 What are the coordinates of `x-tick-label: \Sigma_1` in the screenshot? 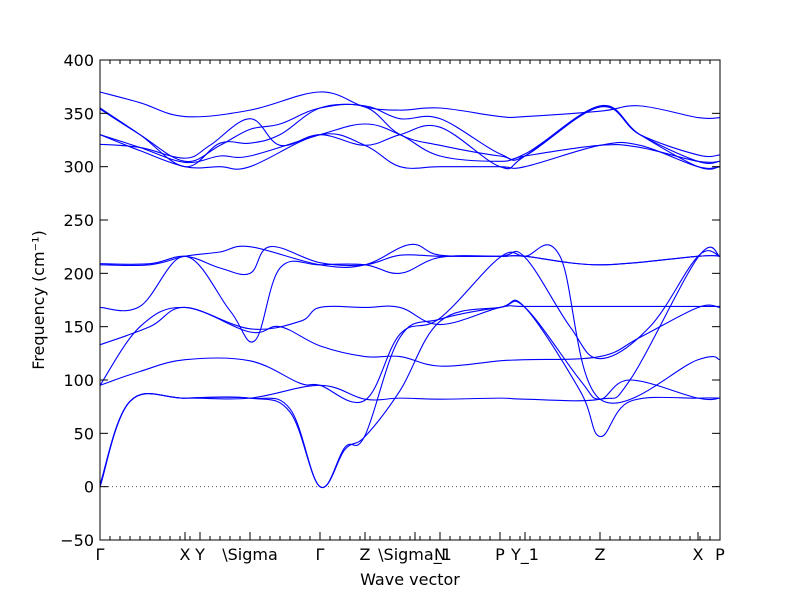 It's located at (415, 555).